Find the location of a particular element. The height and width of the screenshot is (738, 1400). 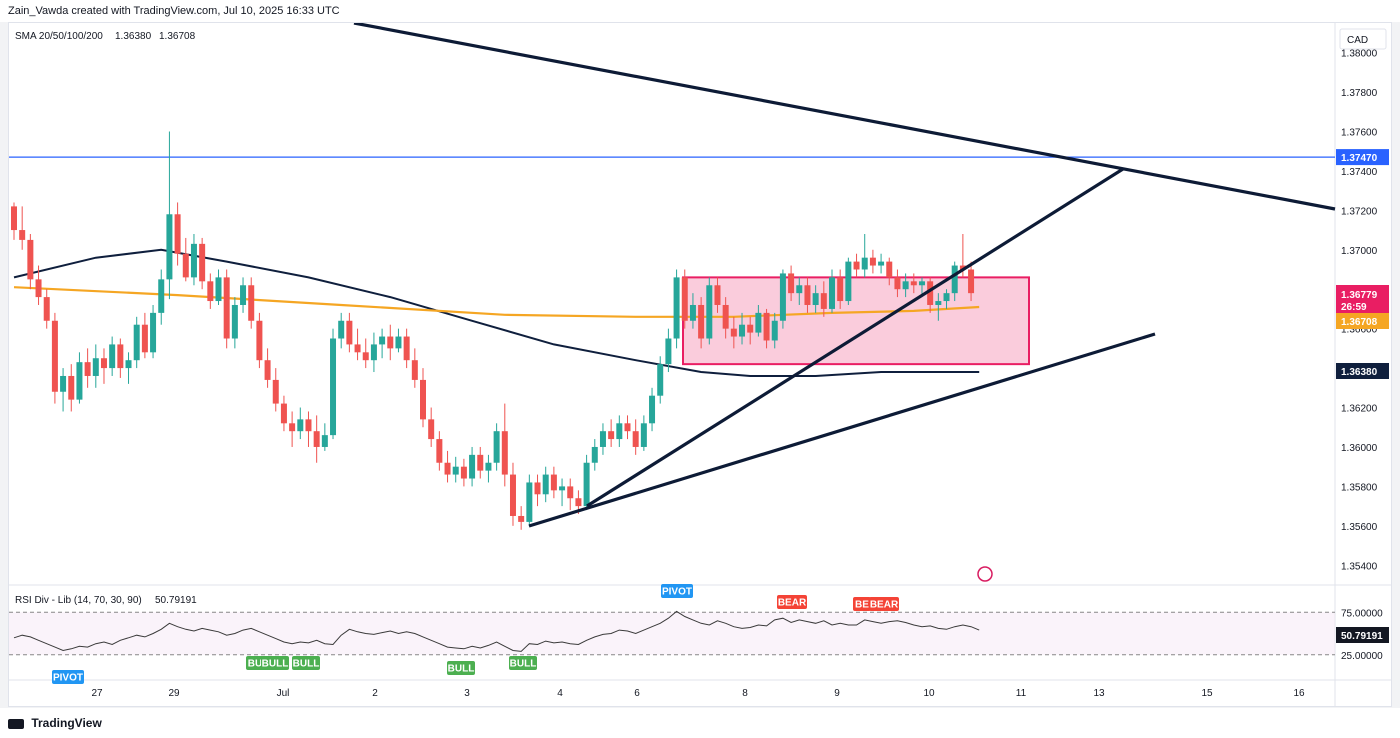

rsi-signal-label: BULL is located at coordinates (275, 664).